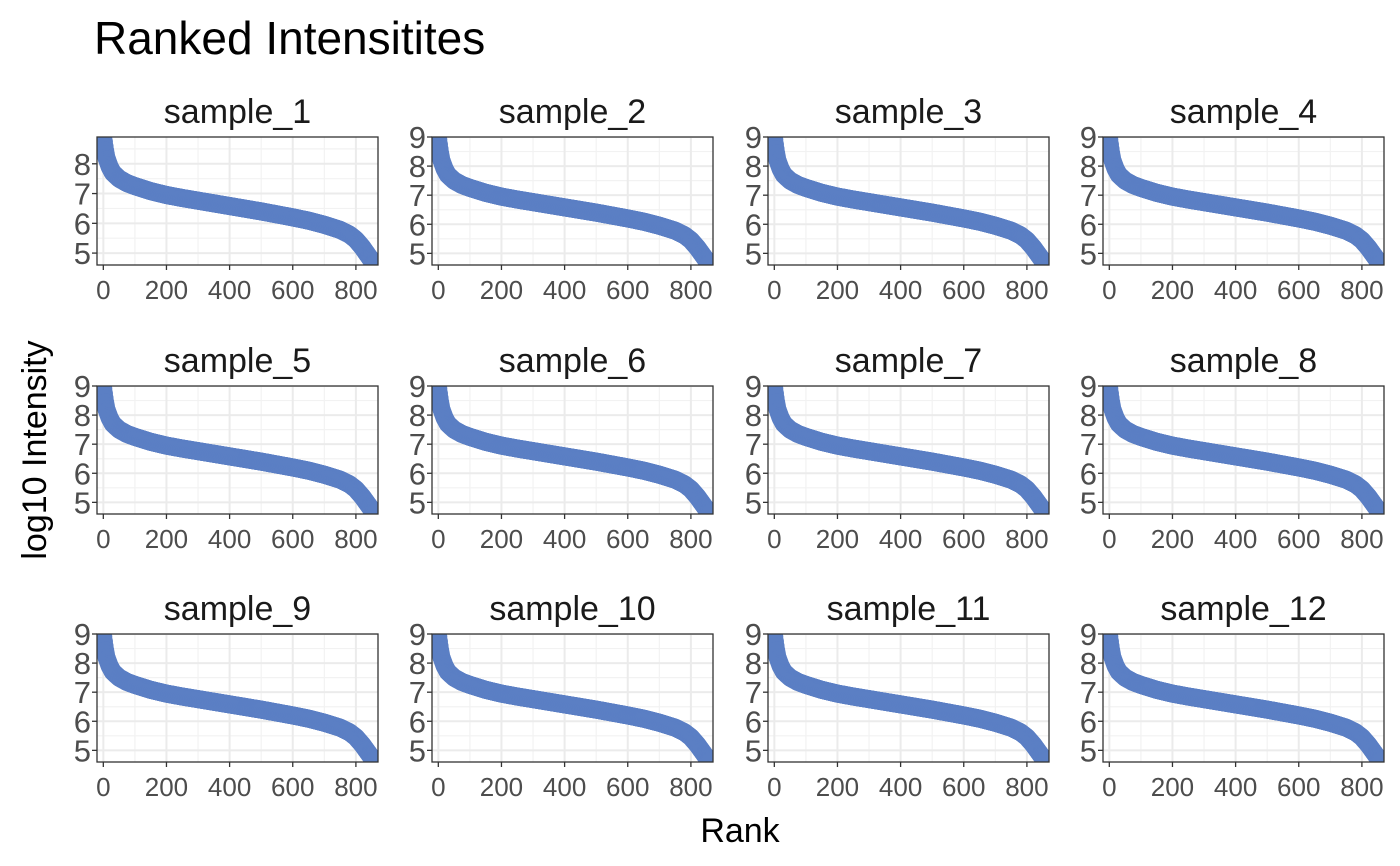 The image size is (1400, 866). Describe the element at coordinates (908, 361) in the screenshot. I see `facet-strip-label: sample_7` at that location.